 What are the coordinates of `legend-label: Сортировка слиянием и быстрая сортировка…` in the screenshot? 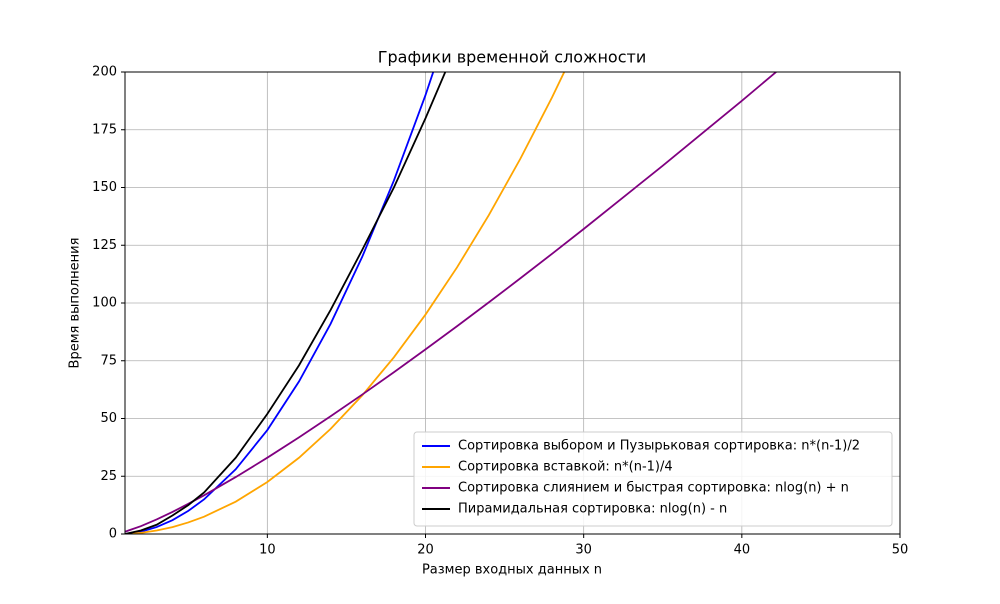 It's located at (653, 488).